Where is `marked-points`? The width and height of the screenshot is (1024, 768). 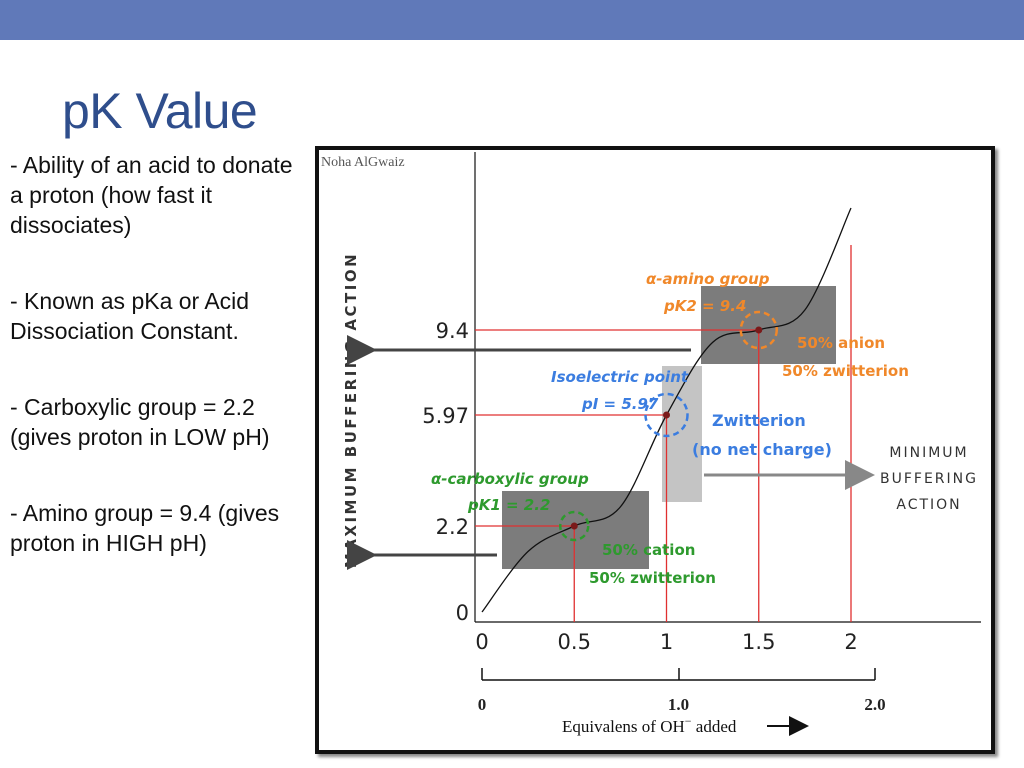
marked-points is located at coordinates (666, 428).